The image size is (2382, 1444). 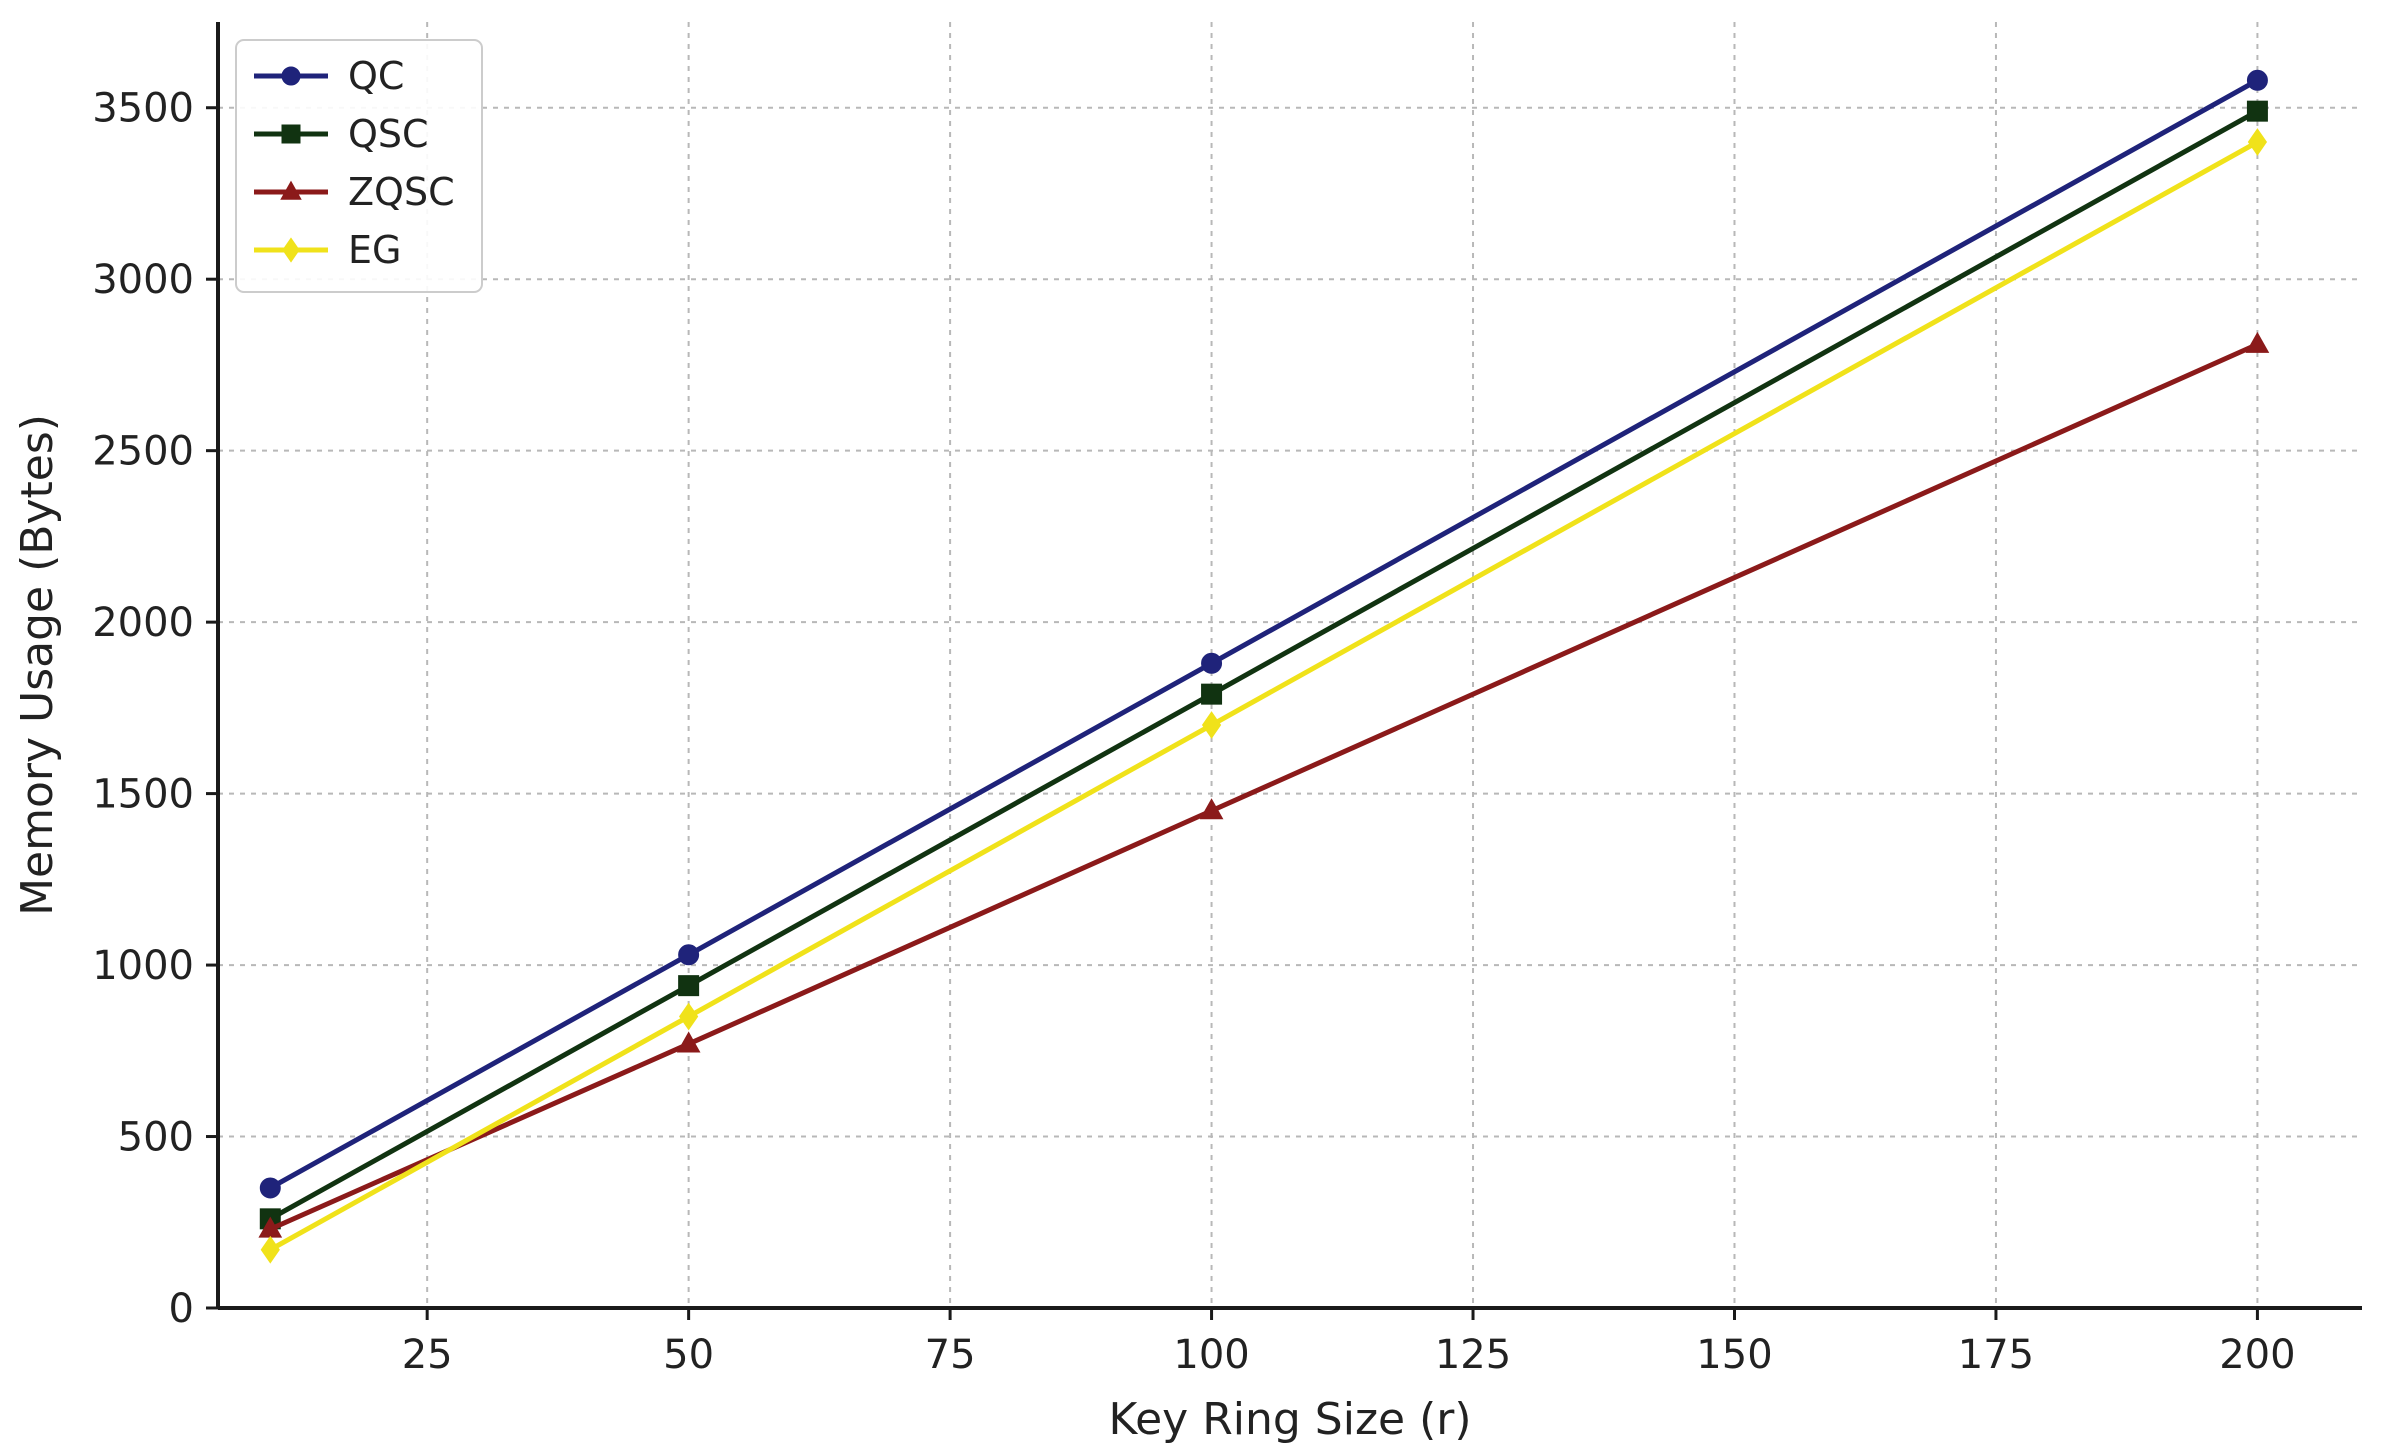 I want to click on x-tick-label: 50, so click(x=688, y=1355).